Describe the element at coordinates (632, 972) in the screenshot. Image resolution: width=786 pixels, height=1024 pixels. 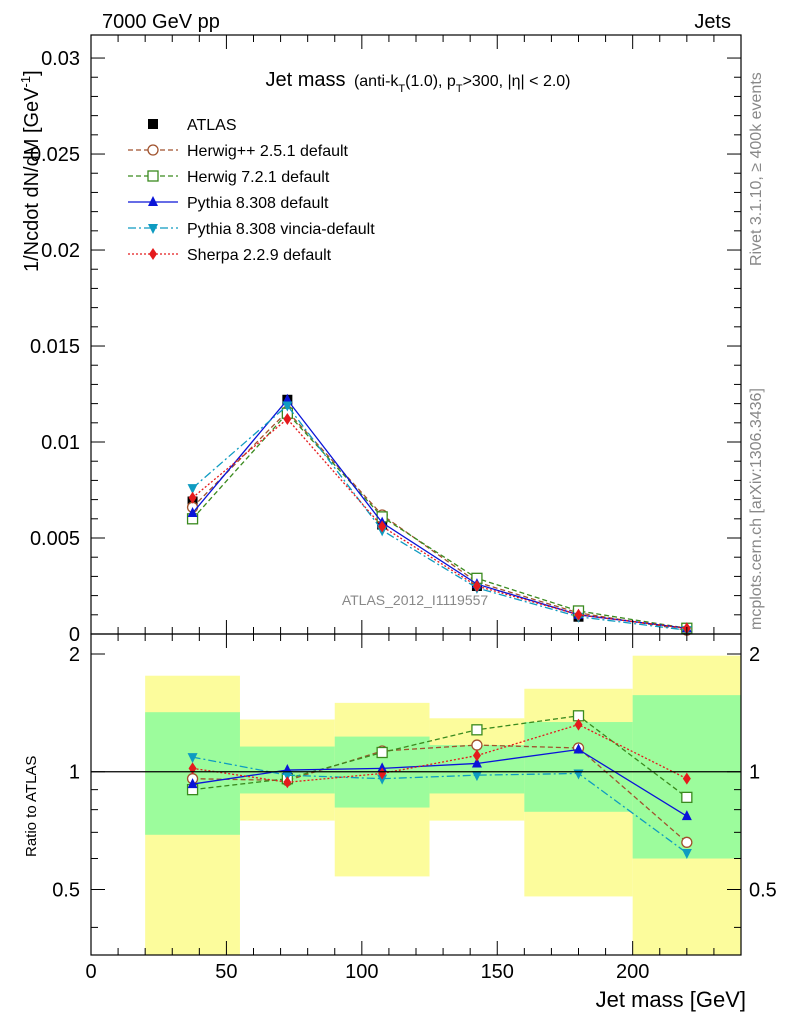
I see `x-tick-label: 200` at that location.